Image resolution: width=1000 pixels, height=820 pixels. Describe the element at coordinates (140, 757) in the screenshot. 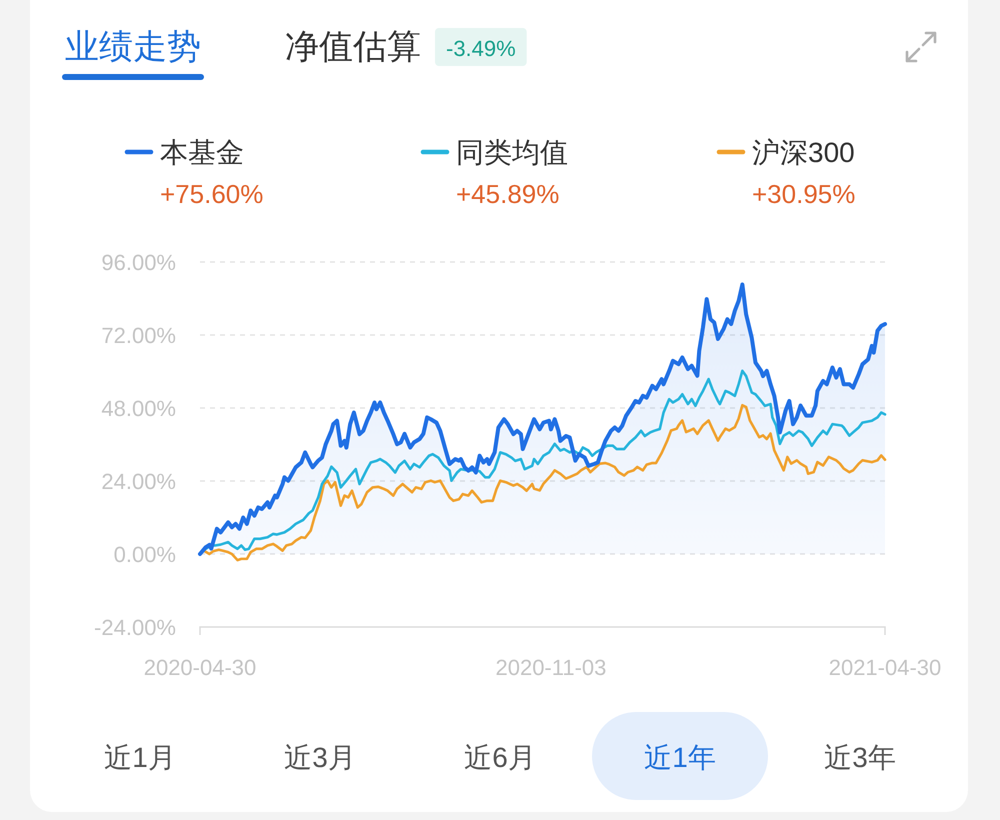

I see `text: 近1月` at that location.